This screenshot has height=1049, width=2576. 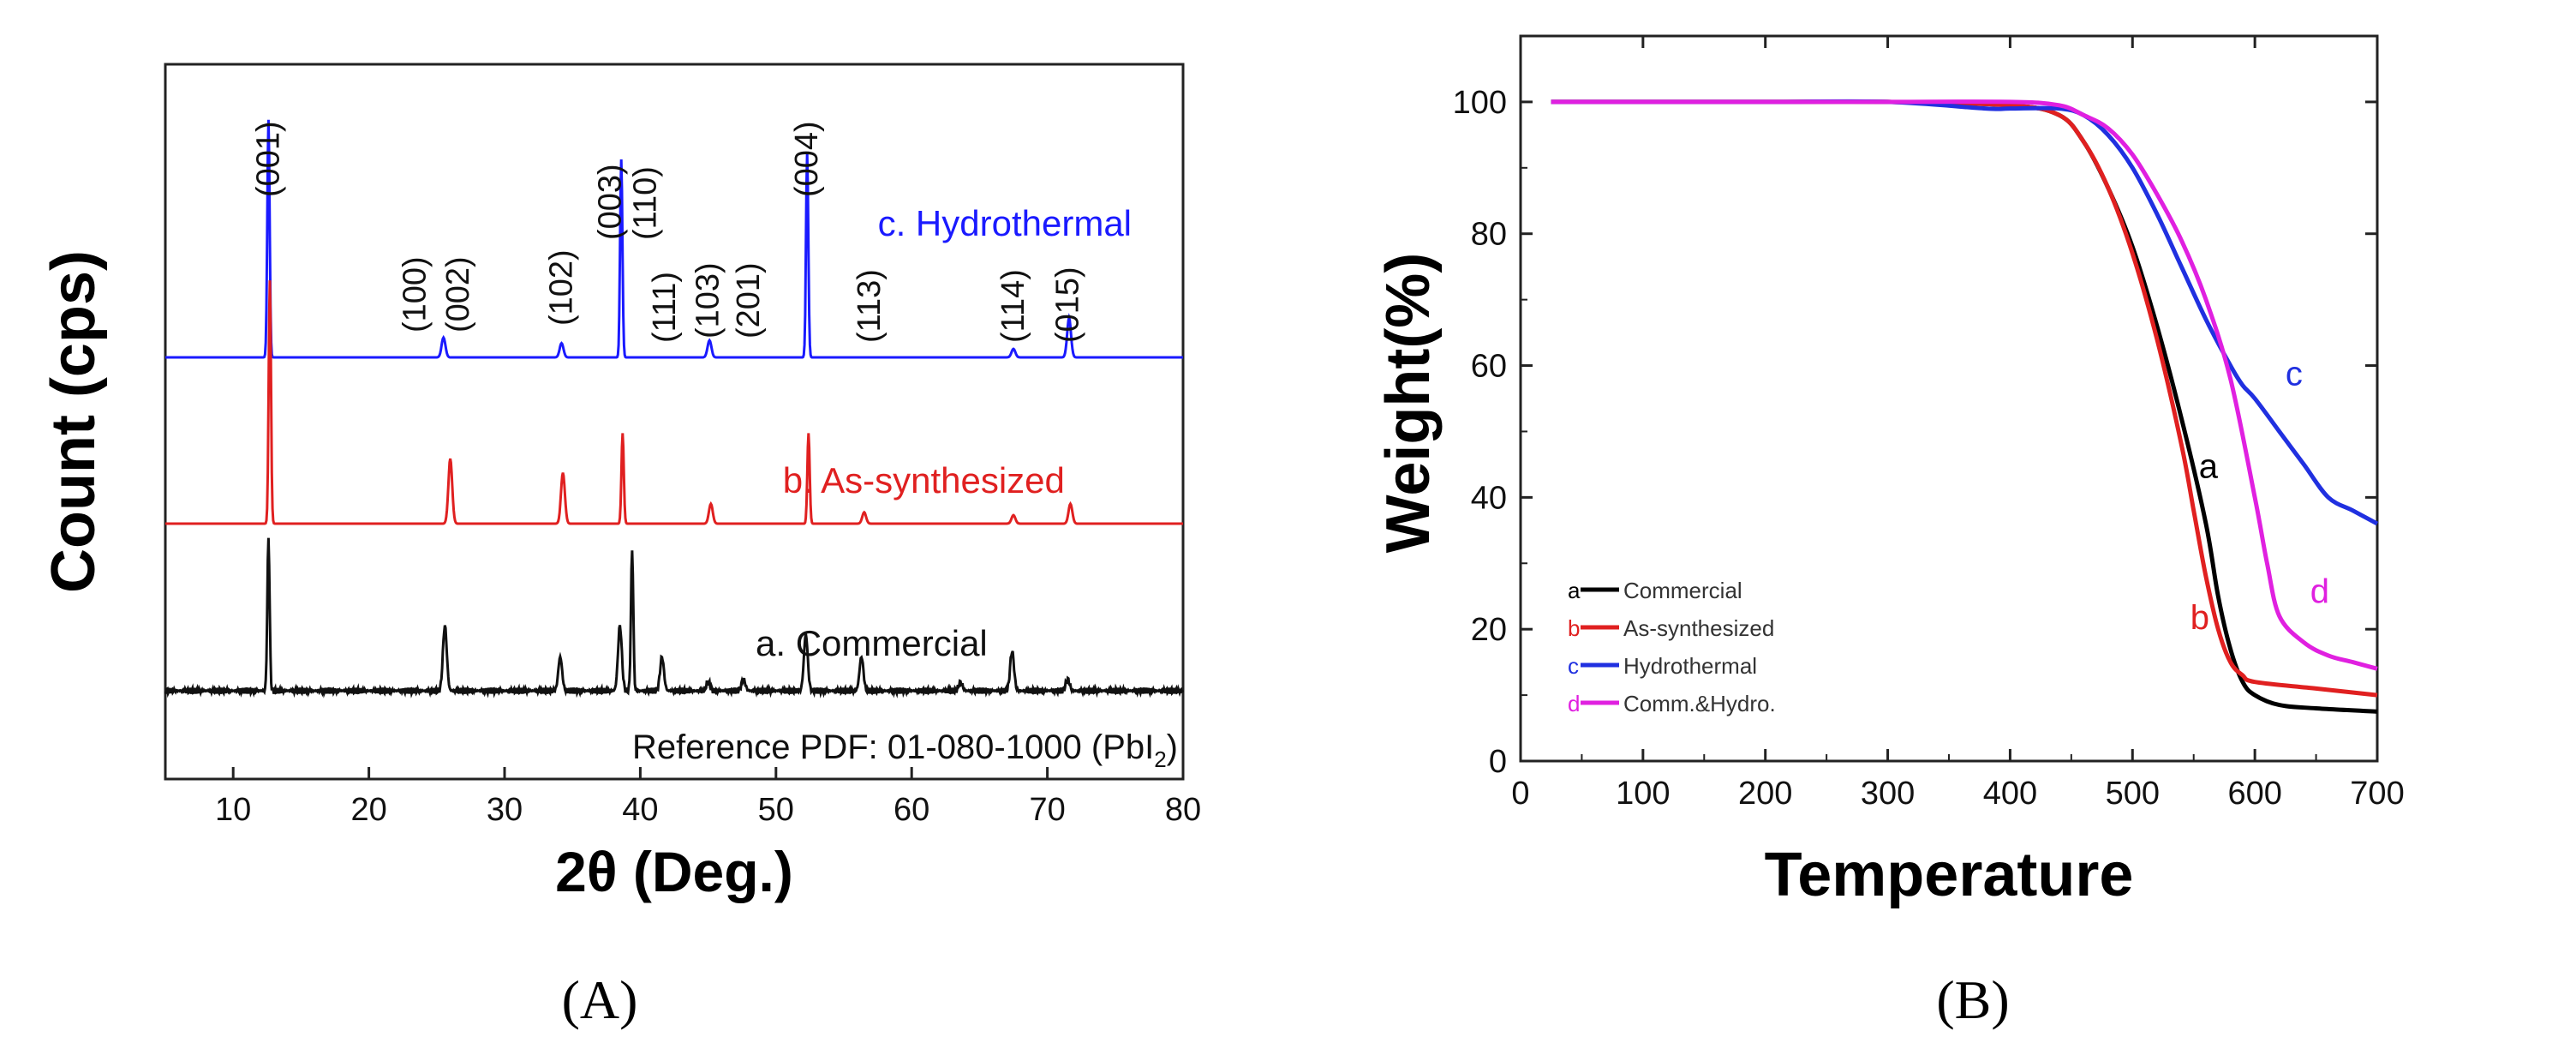 What do you see at coordinates (233, 810) in the screenshot?
I see `xrd-x-tick-label: 10` at bounding box center [233, 810].